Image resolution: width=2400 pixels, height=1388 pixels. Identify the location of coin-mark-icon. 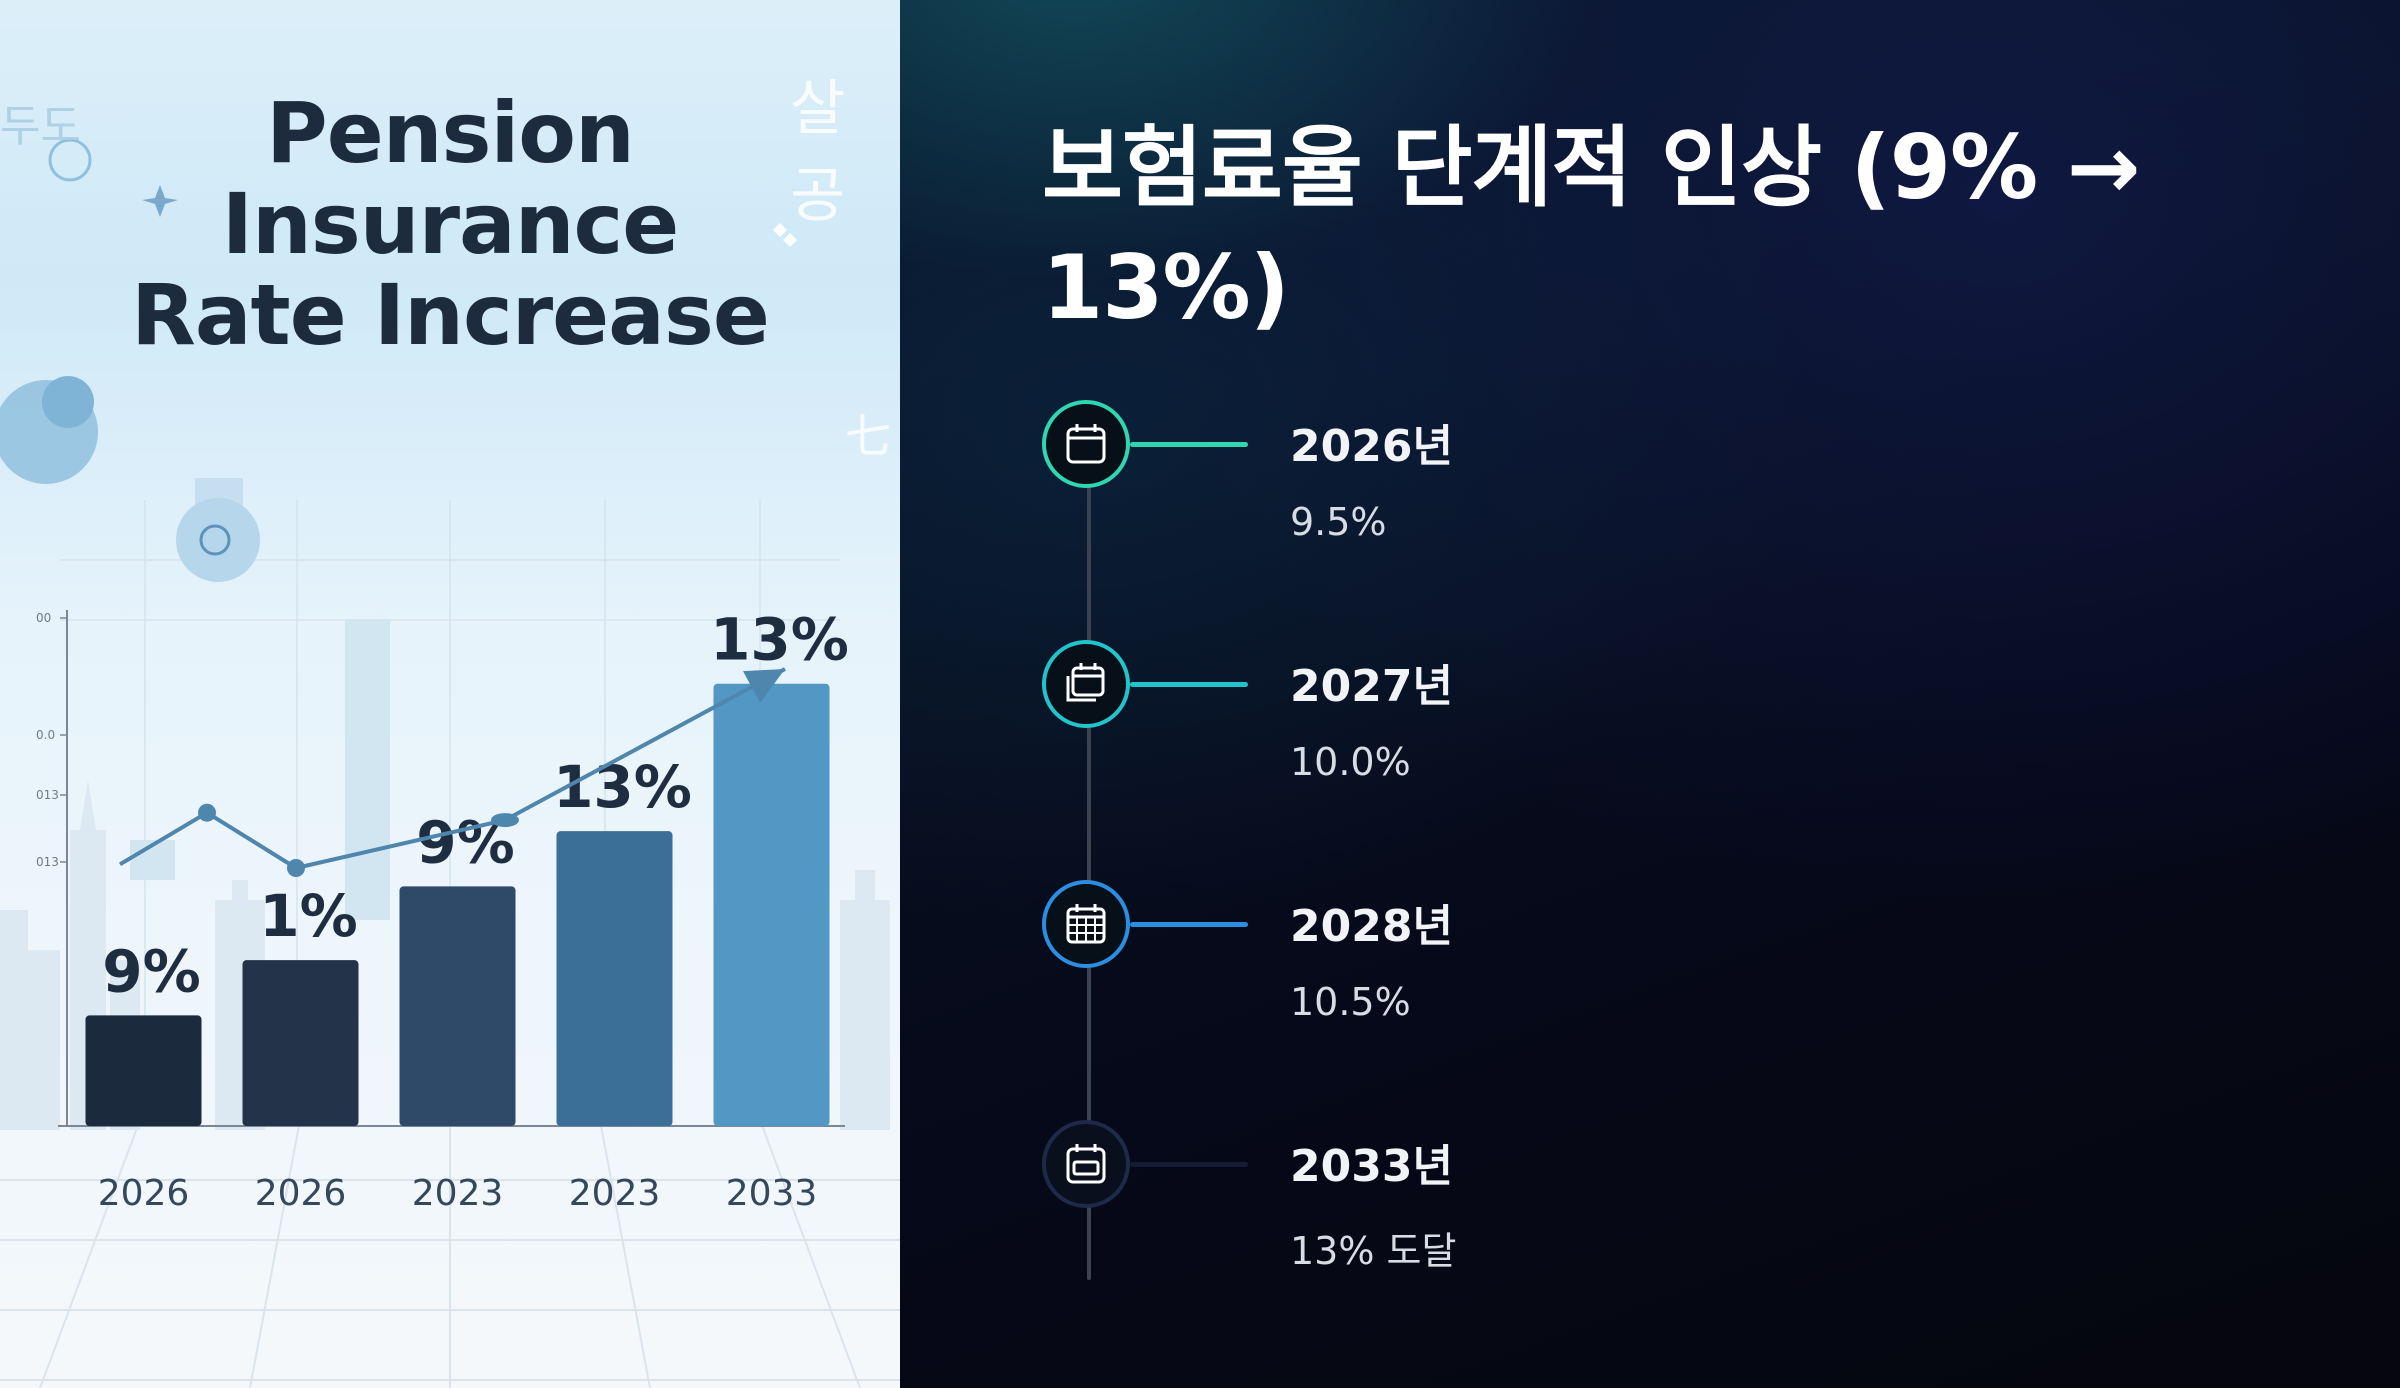
(215, 540).